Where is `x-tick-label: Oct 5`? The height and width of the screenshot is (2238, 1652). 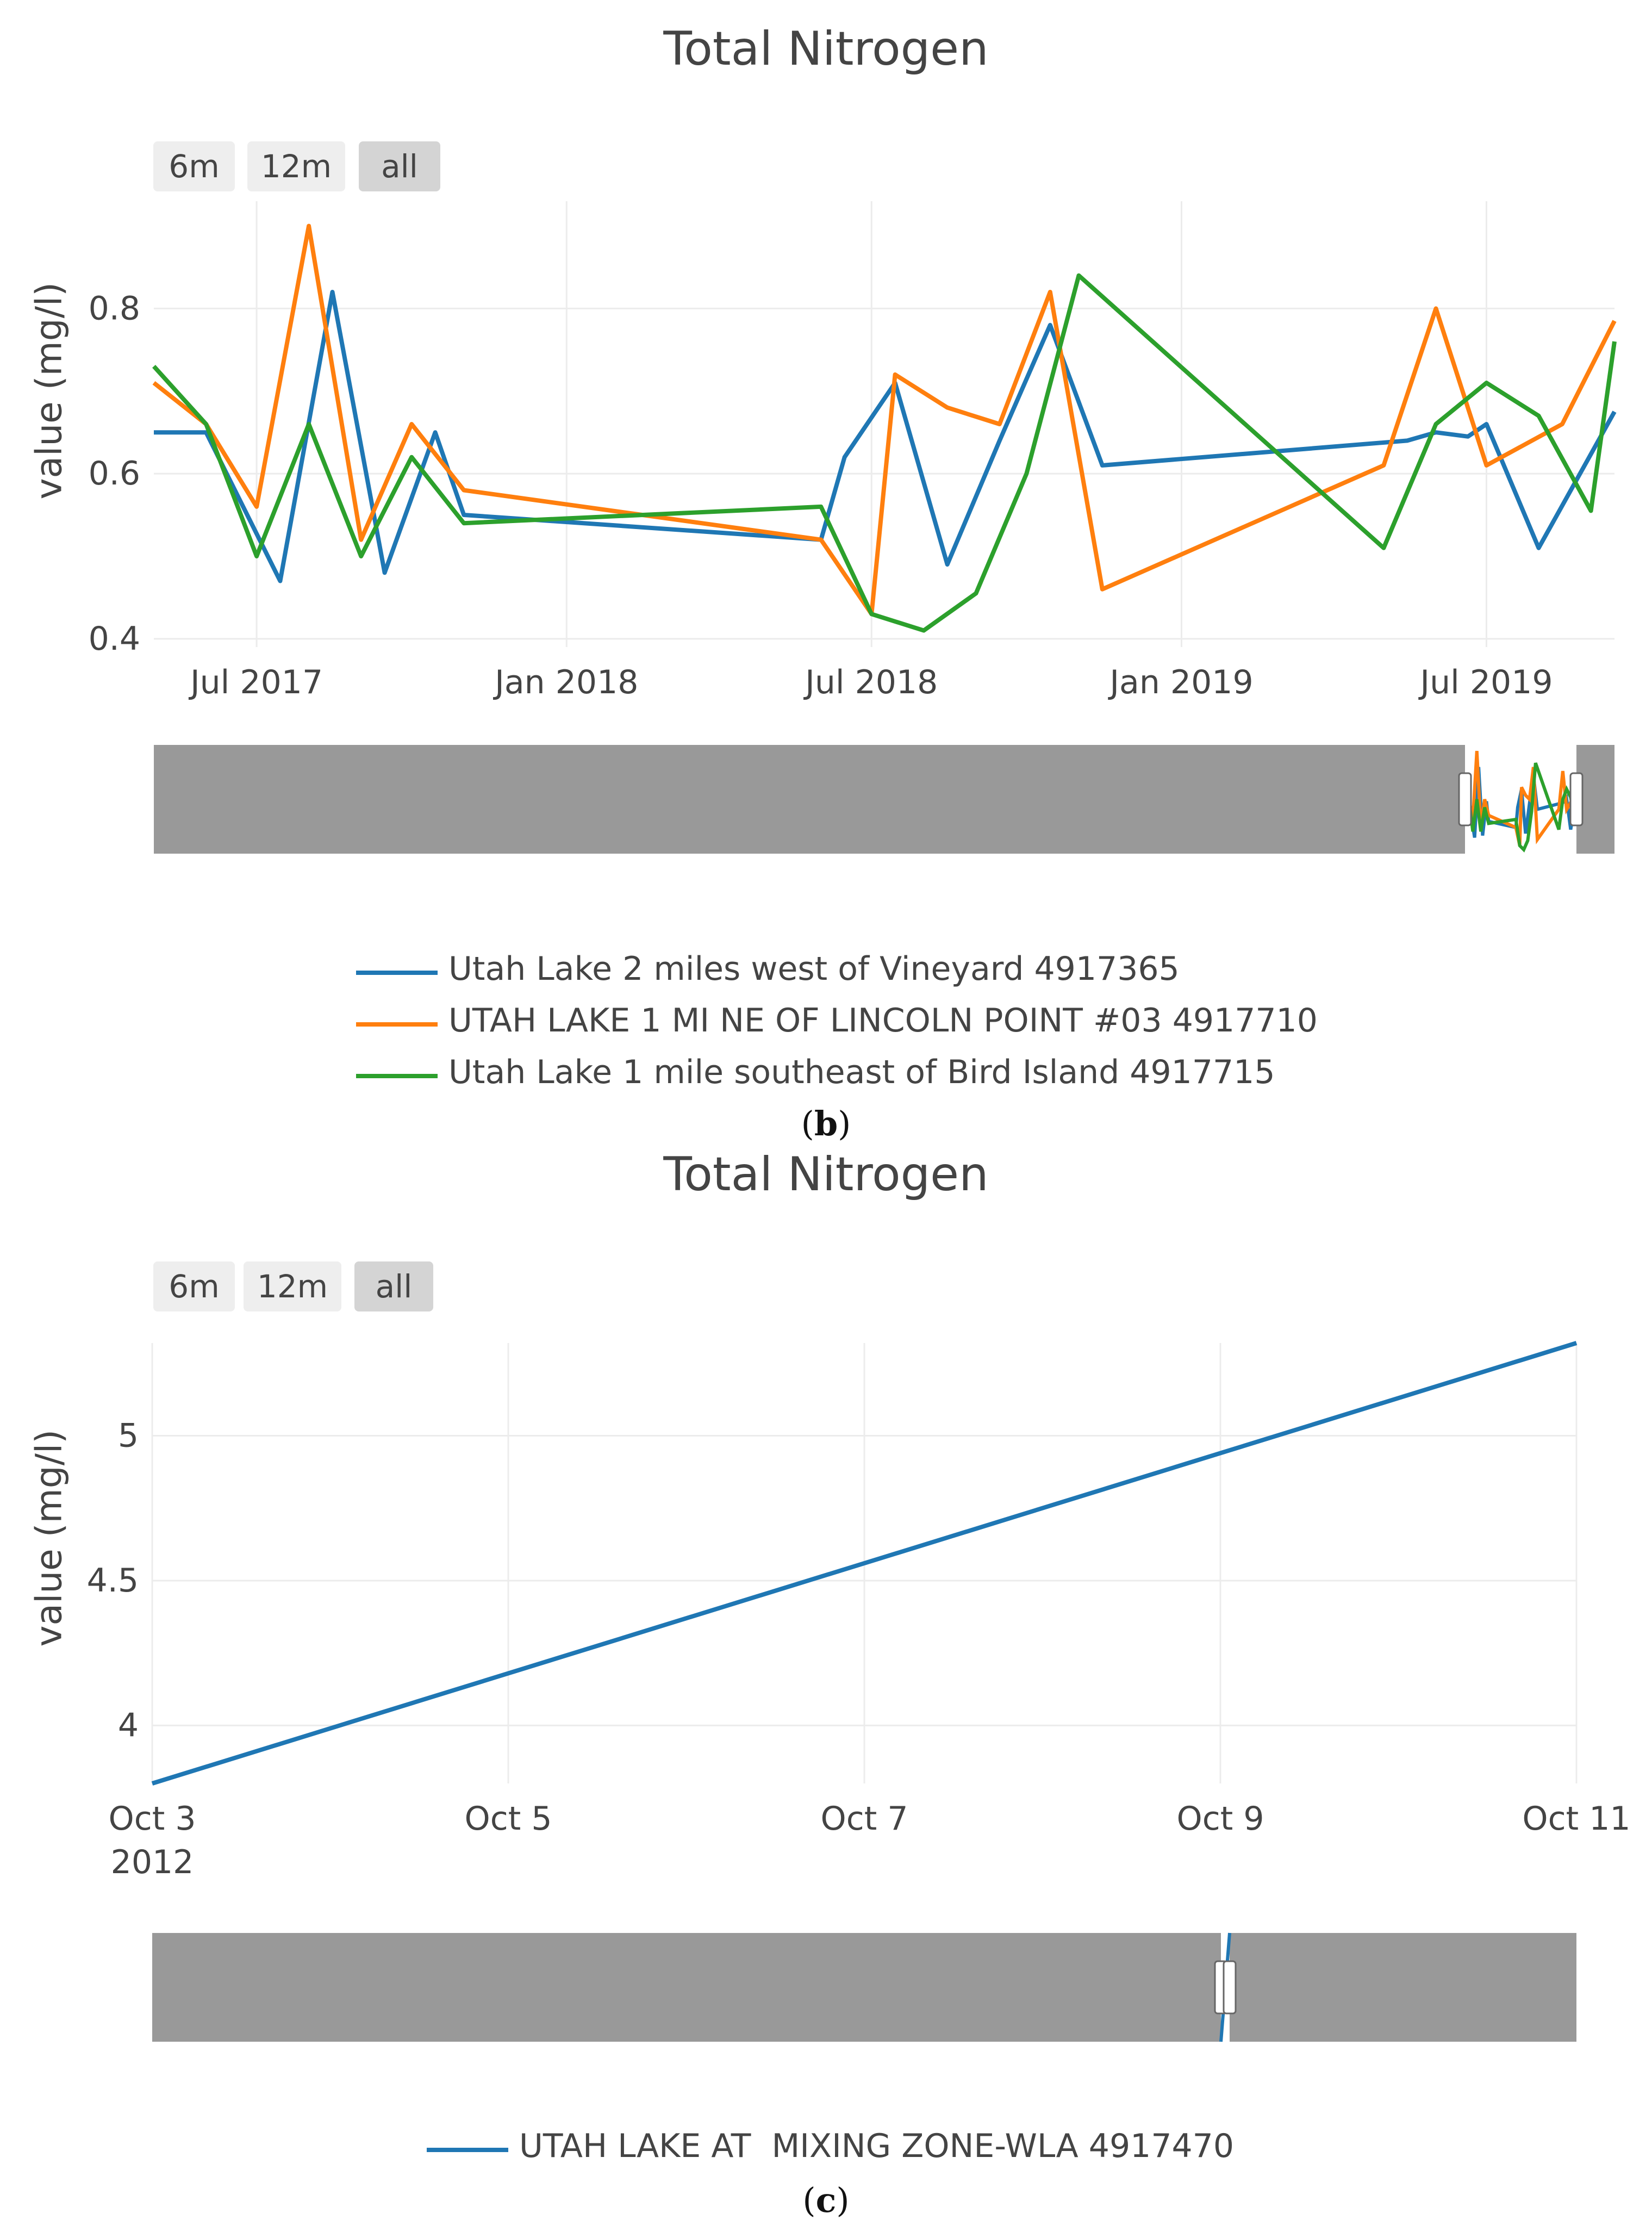
x-tick-label: Oct 5 is located at coordinates (508, 1819).